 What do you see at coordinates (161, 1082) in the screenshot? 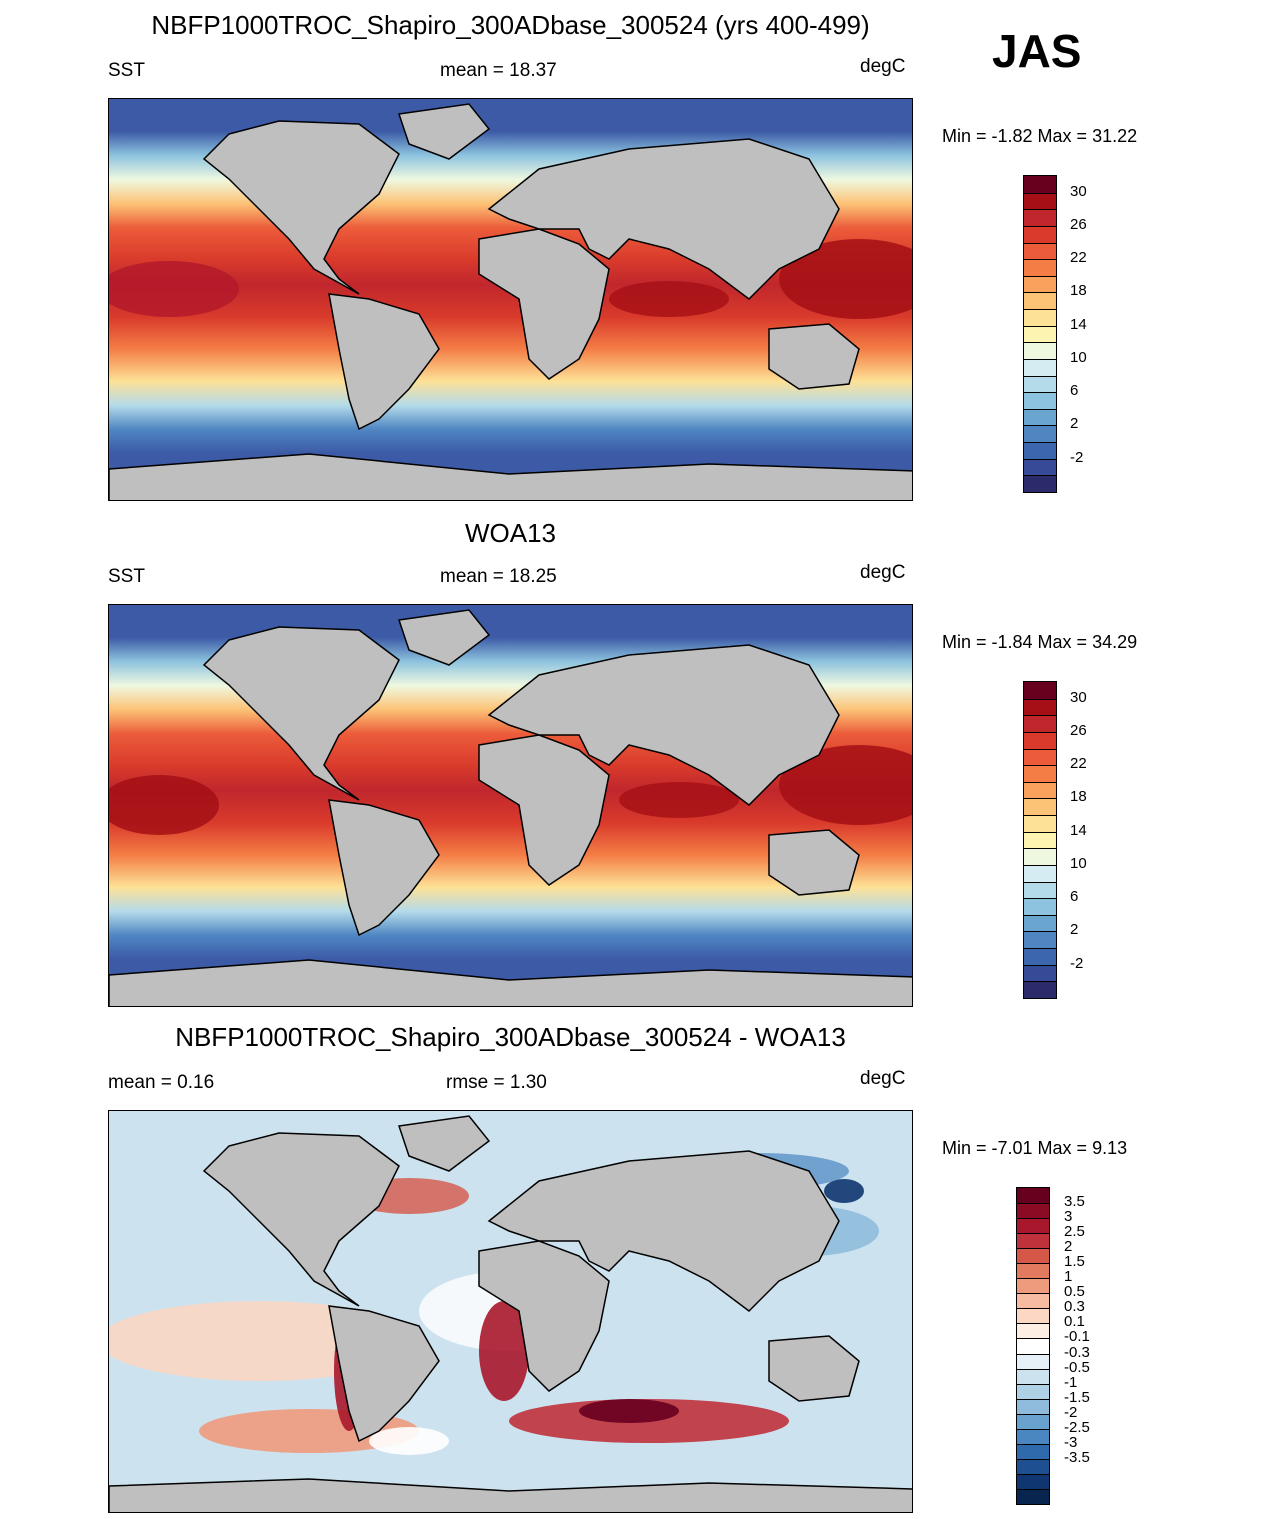
I see `panel-3-mean-label: mean = 0.16` at bounding box center [161, 1082].